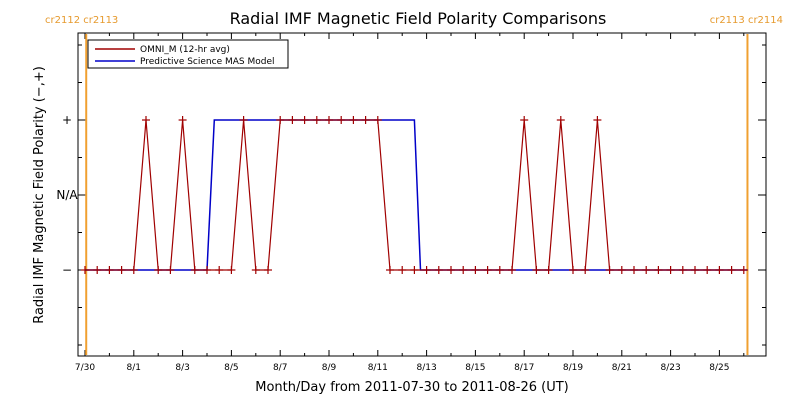  What do you see at coordinates (39, 195) in the screenshot?
I see `y-axis-label: Radial IMF Magnetic Field Polarity (−,+)` at bounding box center [39, 195].